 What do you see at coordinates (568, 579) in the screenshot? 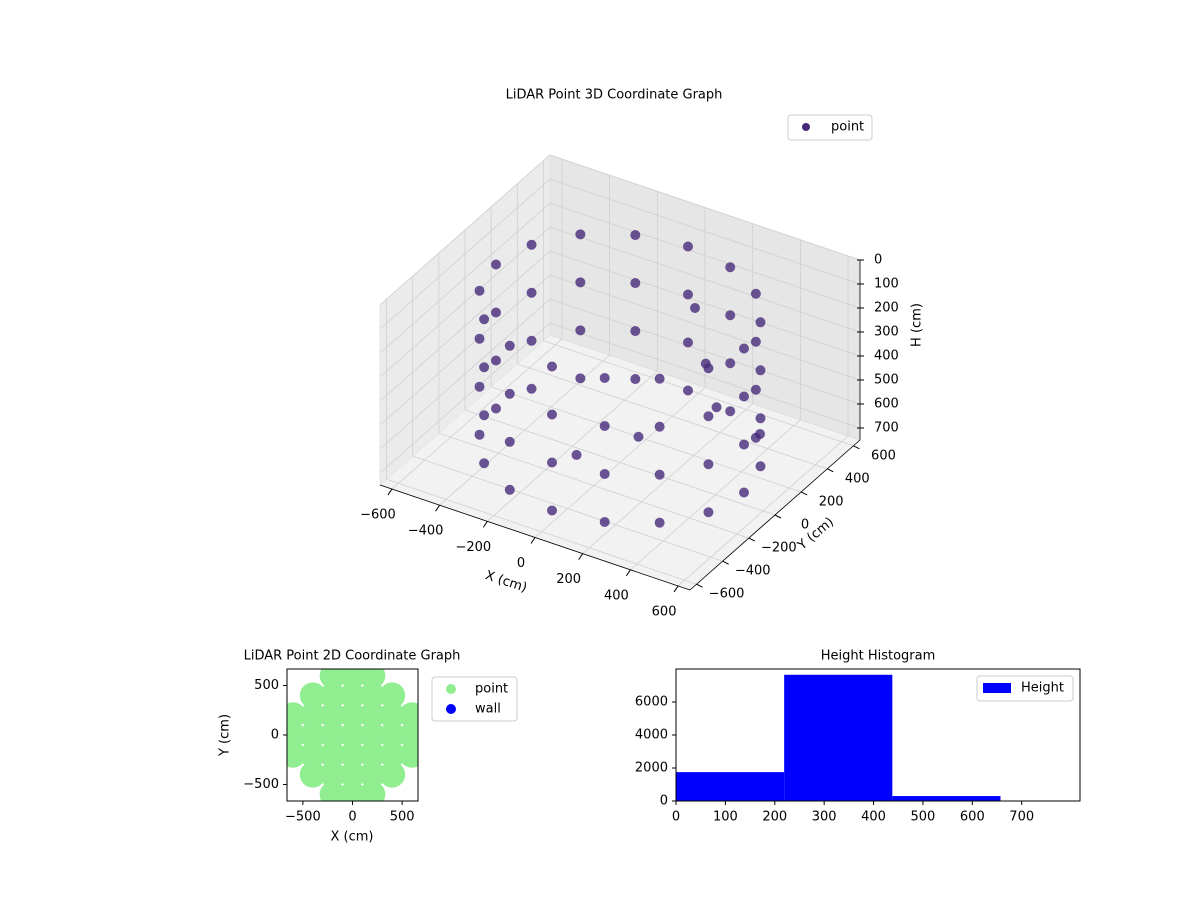
I see `x-tick-label: 200` at bounding box center [568, 579].